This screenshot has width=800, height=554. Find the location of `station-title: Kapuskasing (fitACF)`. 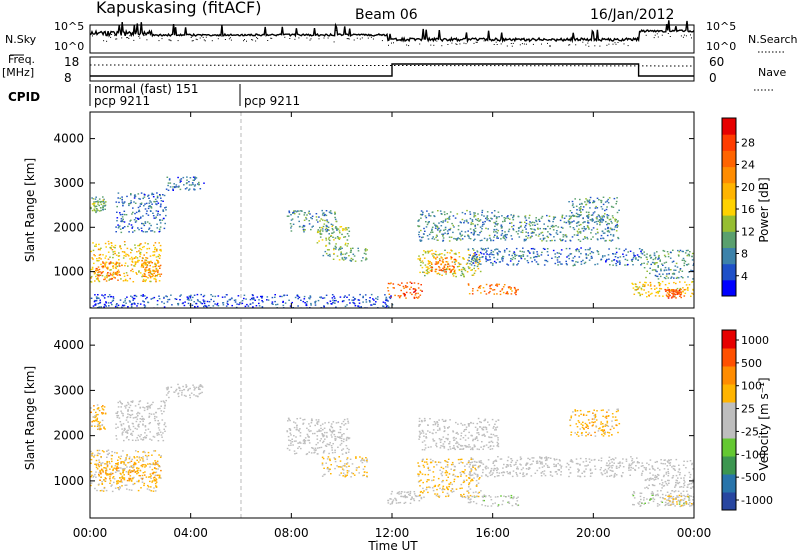

station-title: Kapuskasing (fitACF) is located at coordinates (178, 8).